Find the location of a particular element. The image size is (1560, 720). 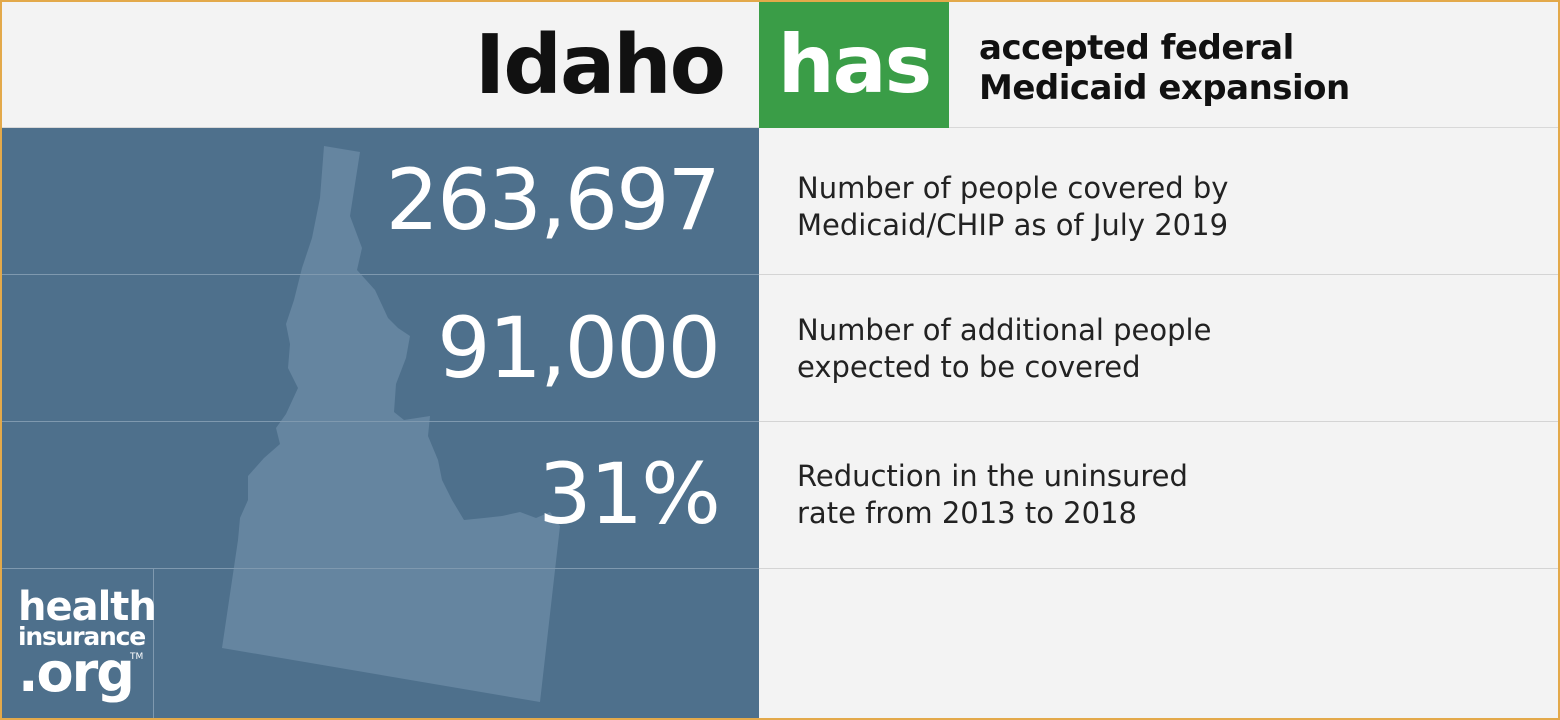

stat-value-additional-covered: 91,000 is located at coordinates (579, 348).